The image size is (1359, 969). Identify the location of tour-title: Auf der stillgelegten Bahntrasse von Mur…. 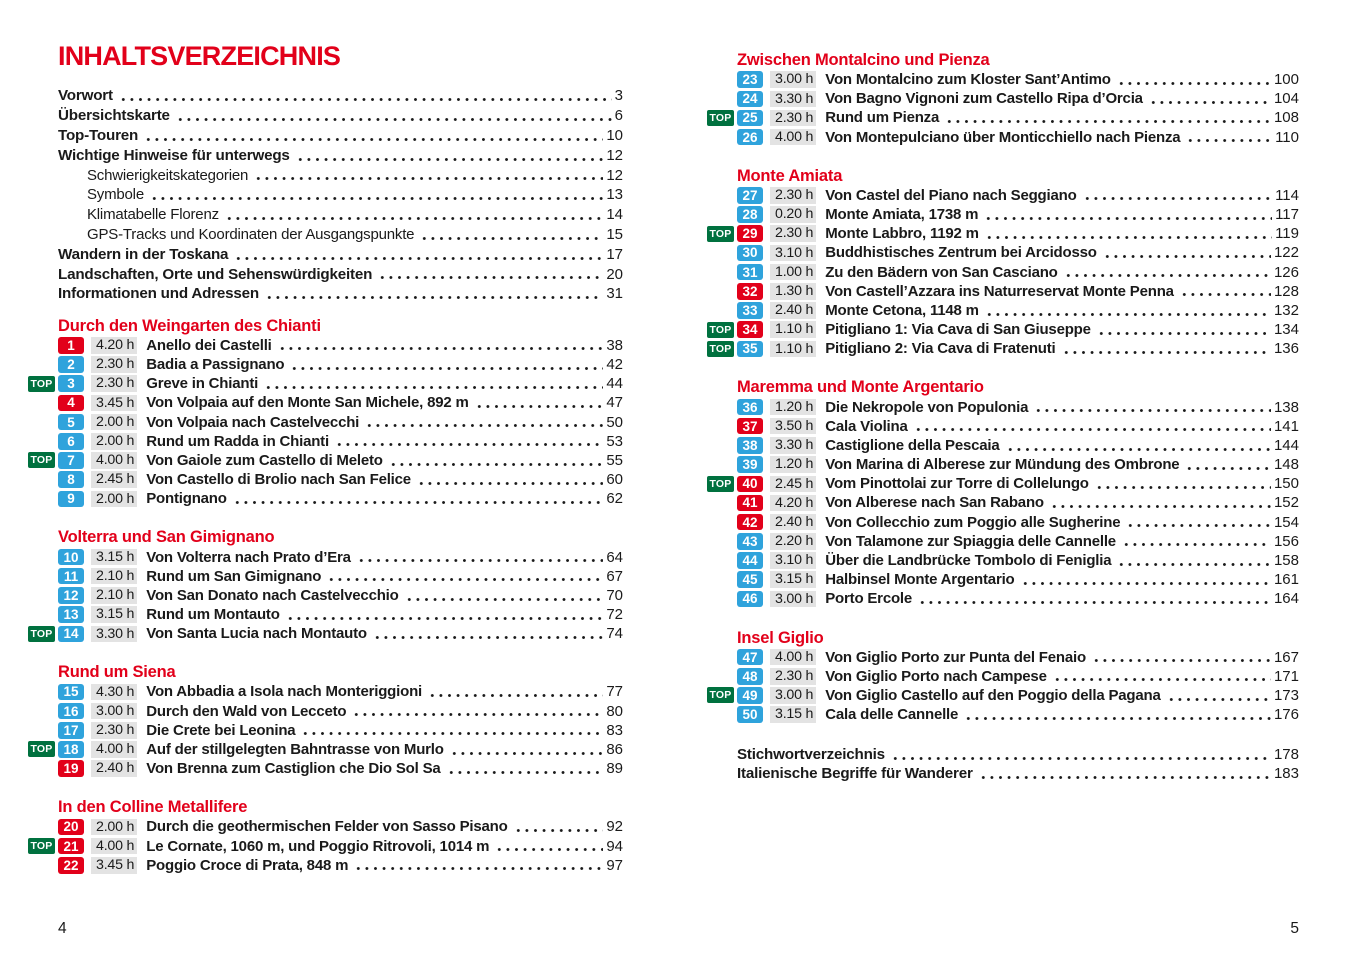
(295, 750).